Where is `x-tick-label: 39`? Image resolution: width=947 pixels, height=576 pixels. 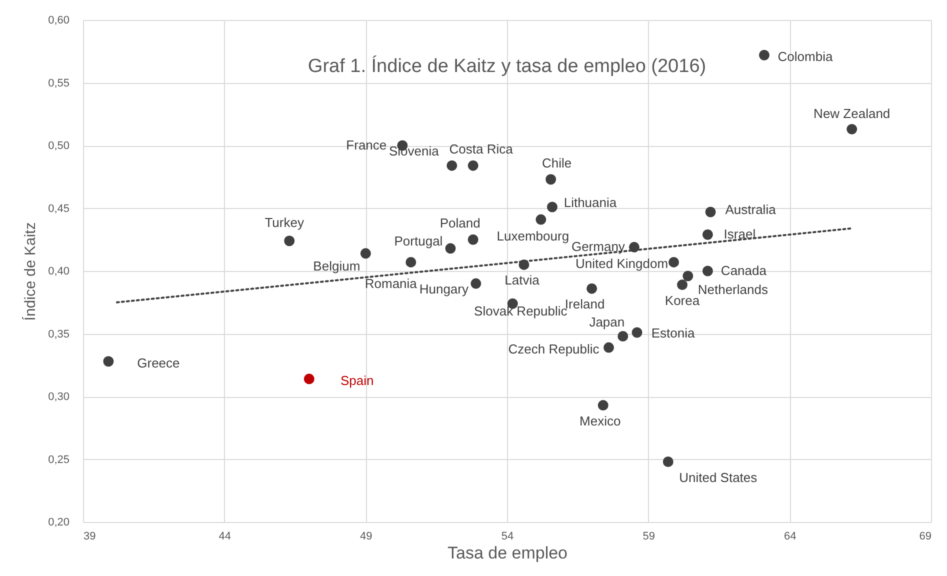
x-tick-label: 39 is located at coordinates (90, 536).